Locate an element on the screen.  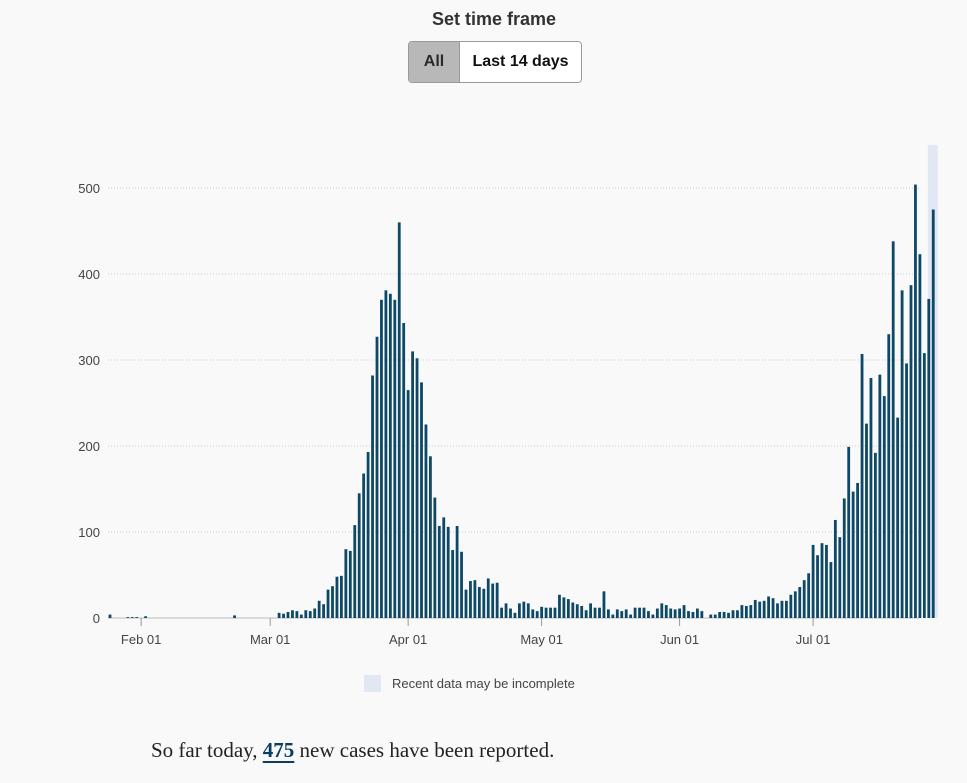
time-frame-toggle: All Last 14 days is located at coordinates (495, 62).